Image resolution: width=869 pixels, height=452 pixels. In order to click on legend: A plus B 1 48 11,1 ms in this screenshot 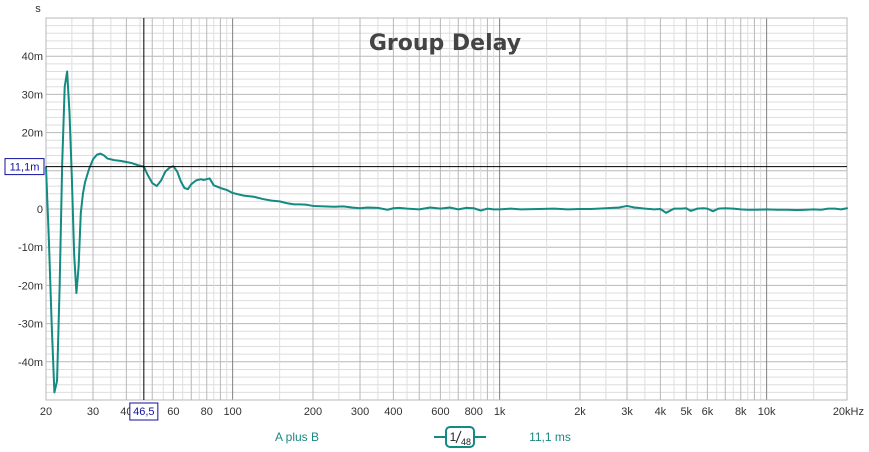, I will do `click(423, 437)`.